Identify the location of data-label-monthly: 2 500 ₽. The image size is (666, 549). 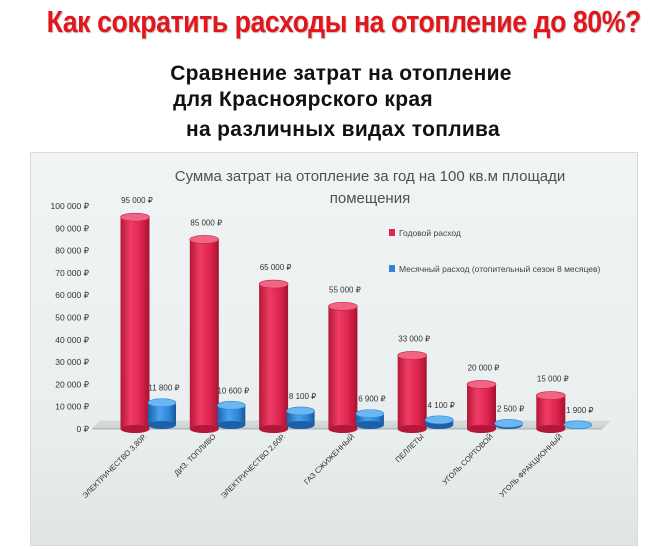
(510, 408).